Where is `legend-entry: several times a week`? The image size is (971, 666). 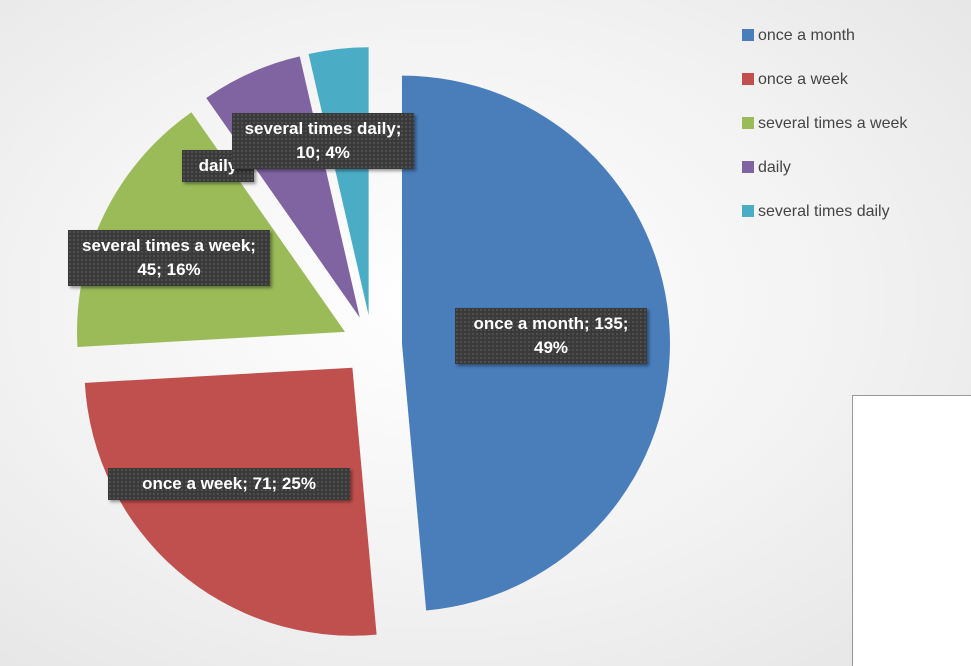
legend-entry: several times a week is located at coordinates (824, 124).